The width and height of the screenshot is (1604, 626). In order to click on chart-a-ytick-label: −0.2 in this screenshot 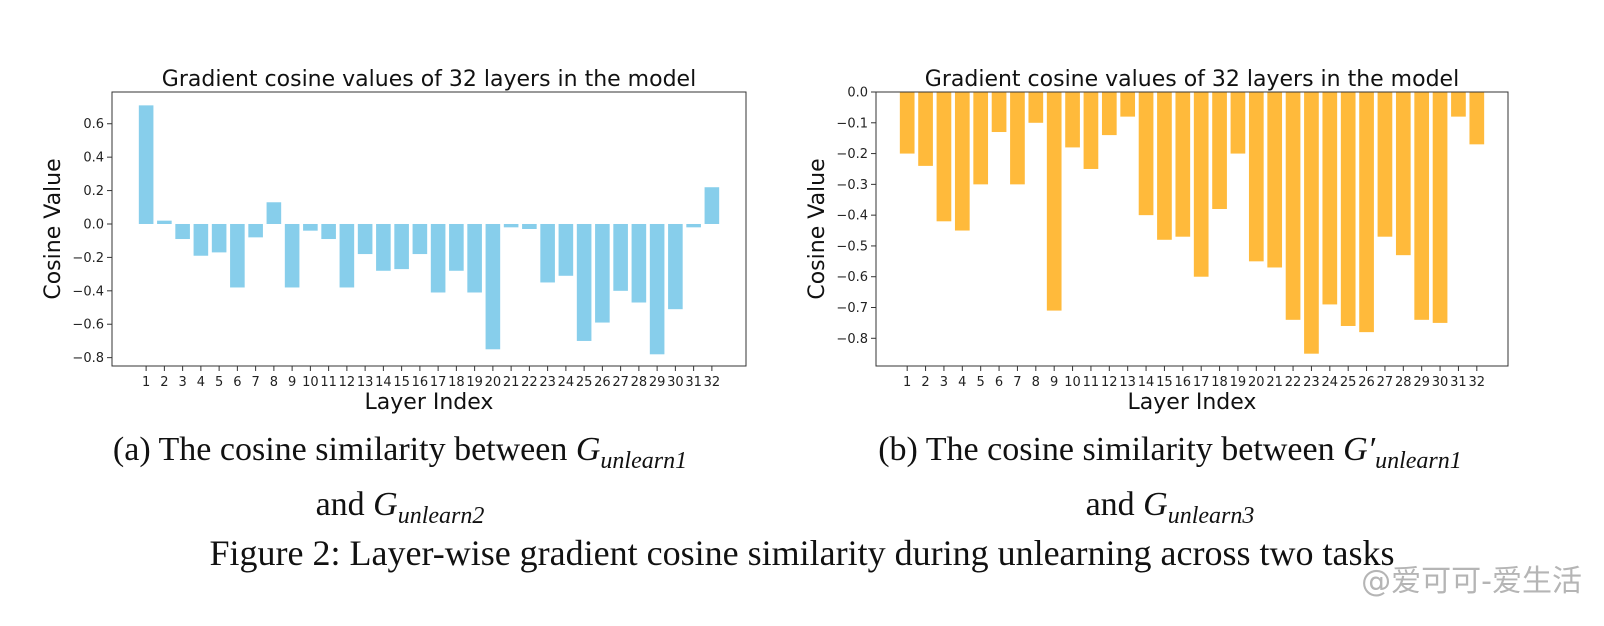, I will do `click(88, 258)`.